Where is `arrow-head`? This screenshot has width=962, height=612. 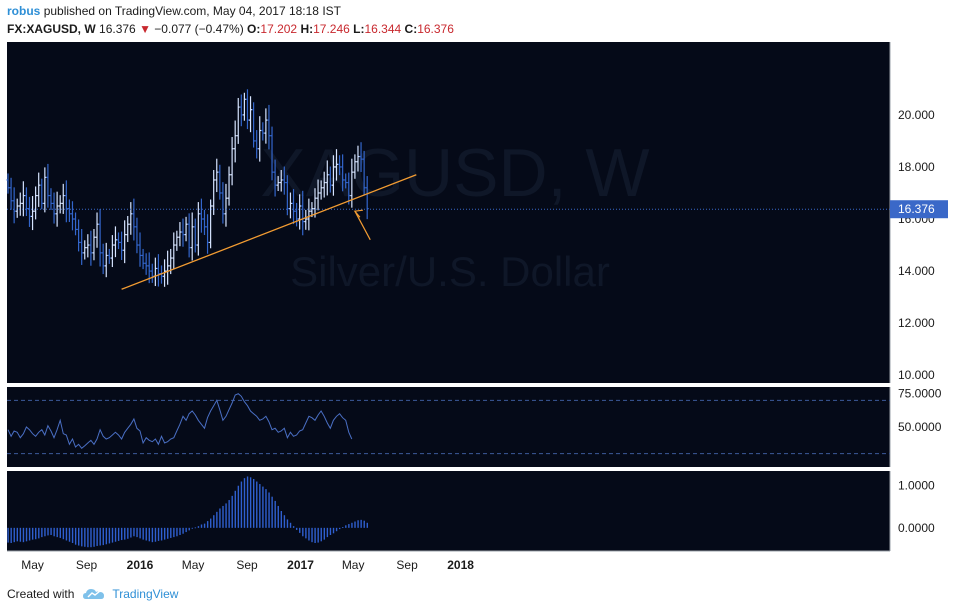 arrow-head is located at coordinates (358, 213).